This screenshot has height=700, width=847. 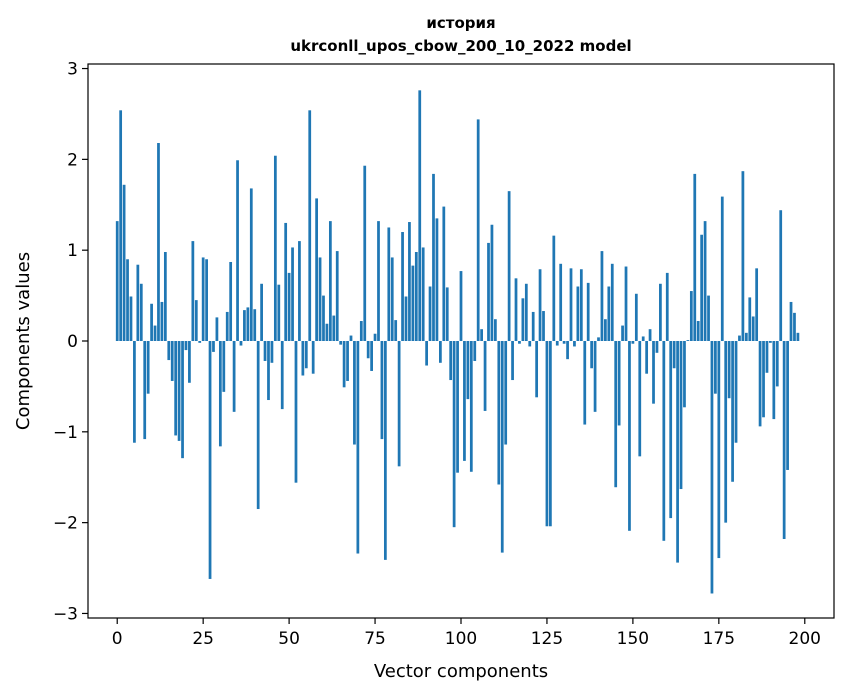 What do you see at coordinates (72, 342) in the screenshot?
I see `y-tick-label: 0` at bounding box center [72, 342].